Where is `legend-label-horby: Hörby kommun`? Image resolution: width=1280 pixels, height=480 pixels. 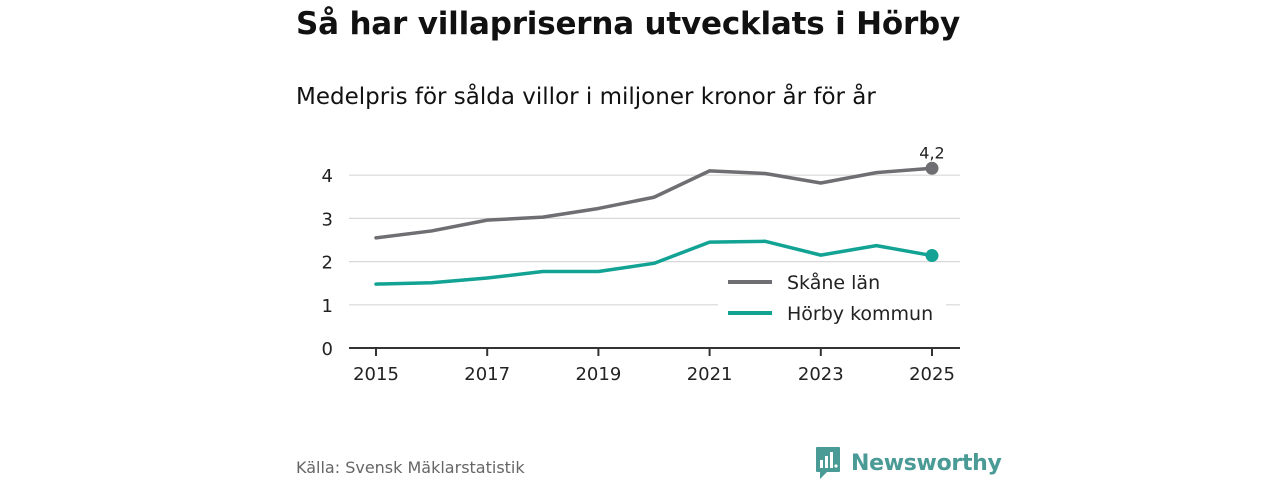 legend-label-horby: Hörby kommun is located at coordinates (860, 314).